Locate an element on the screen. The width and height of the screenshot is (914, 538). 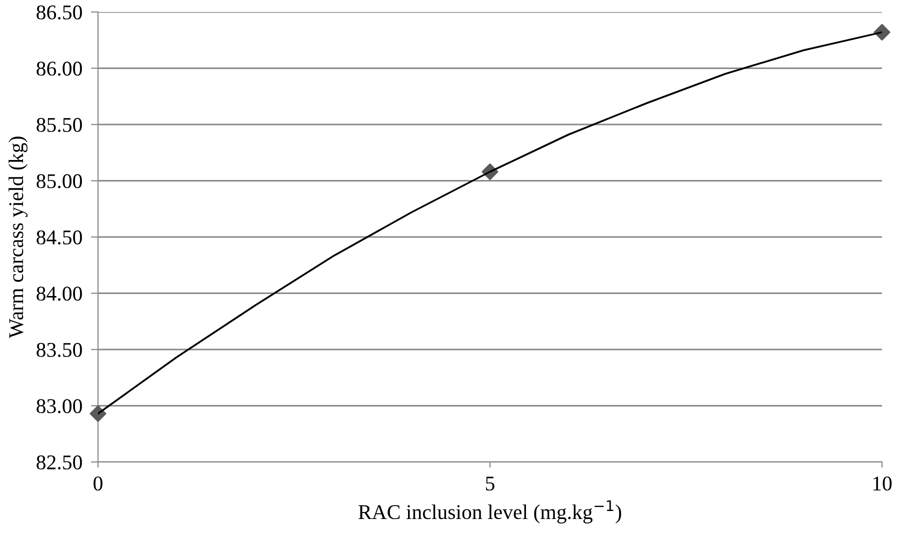
x-axis-title: RAC inclusion level (mg.kg$^{−1}$) is located at coordinates (490, 512).